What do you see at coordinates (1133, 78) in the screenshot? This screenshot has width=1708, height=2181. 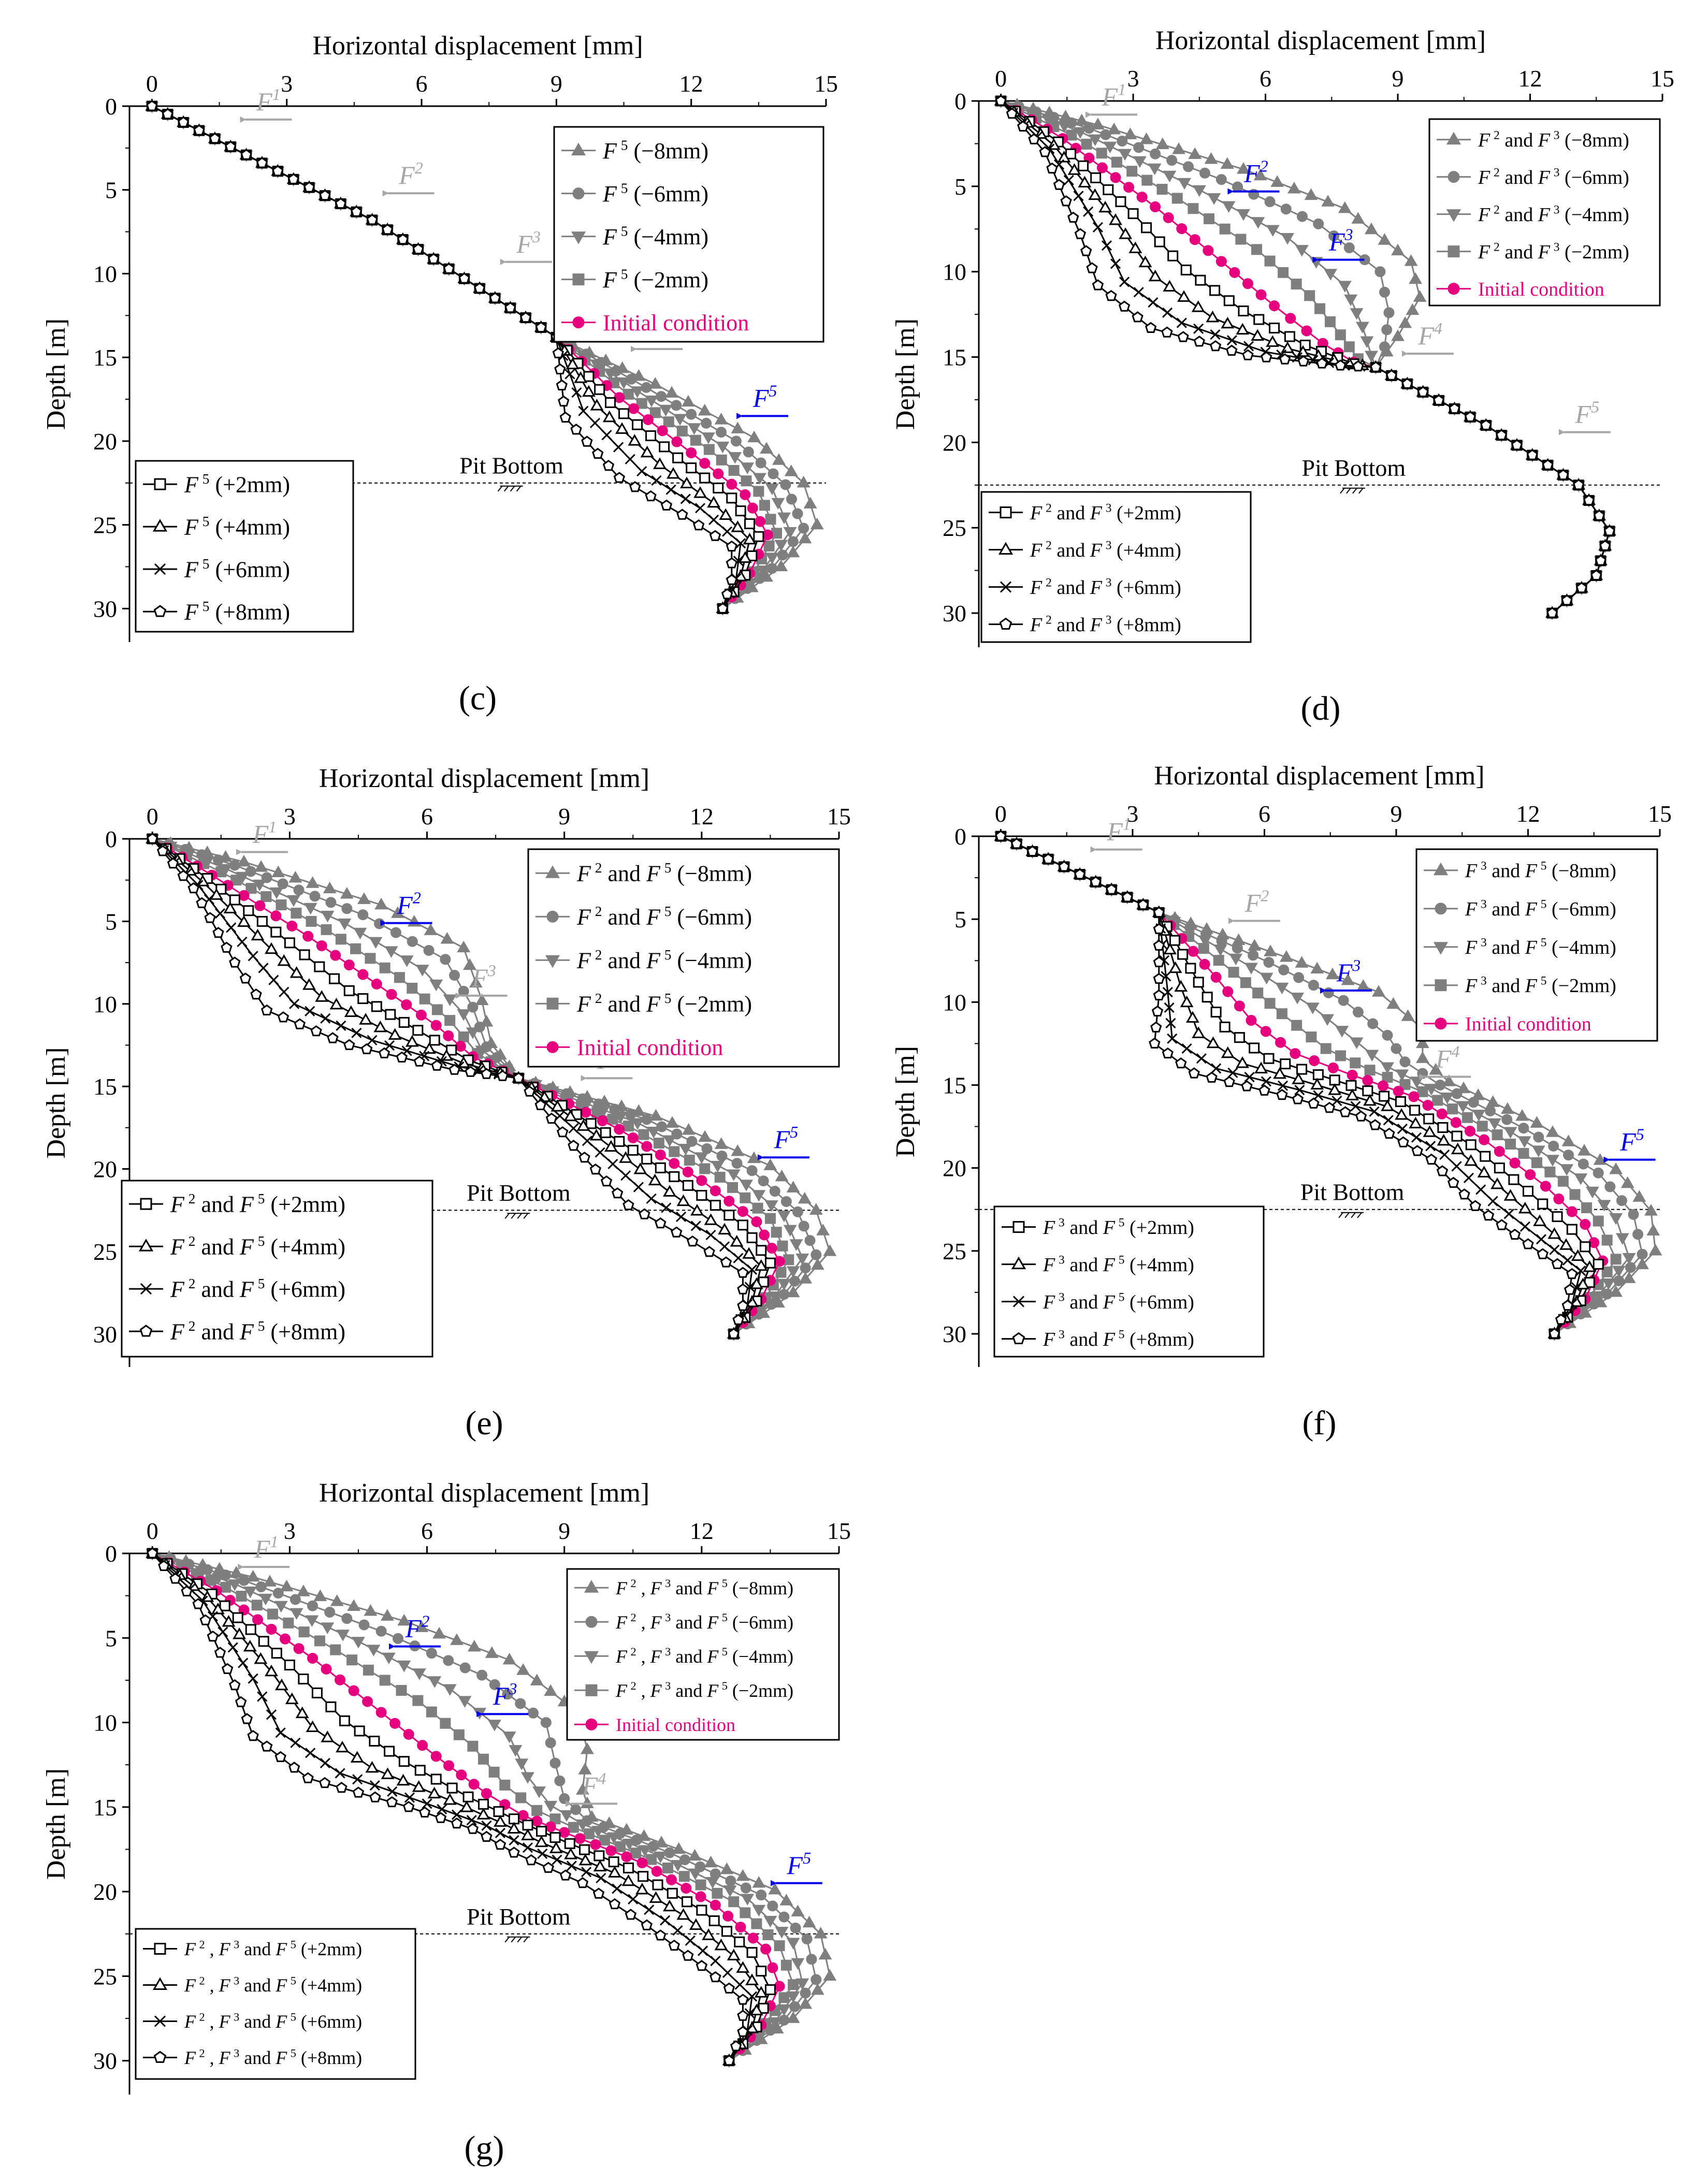 I see `x-tick-label: 3` at bounding box center [1133, 78].